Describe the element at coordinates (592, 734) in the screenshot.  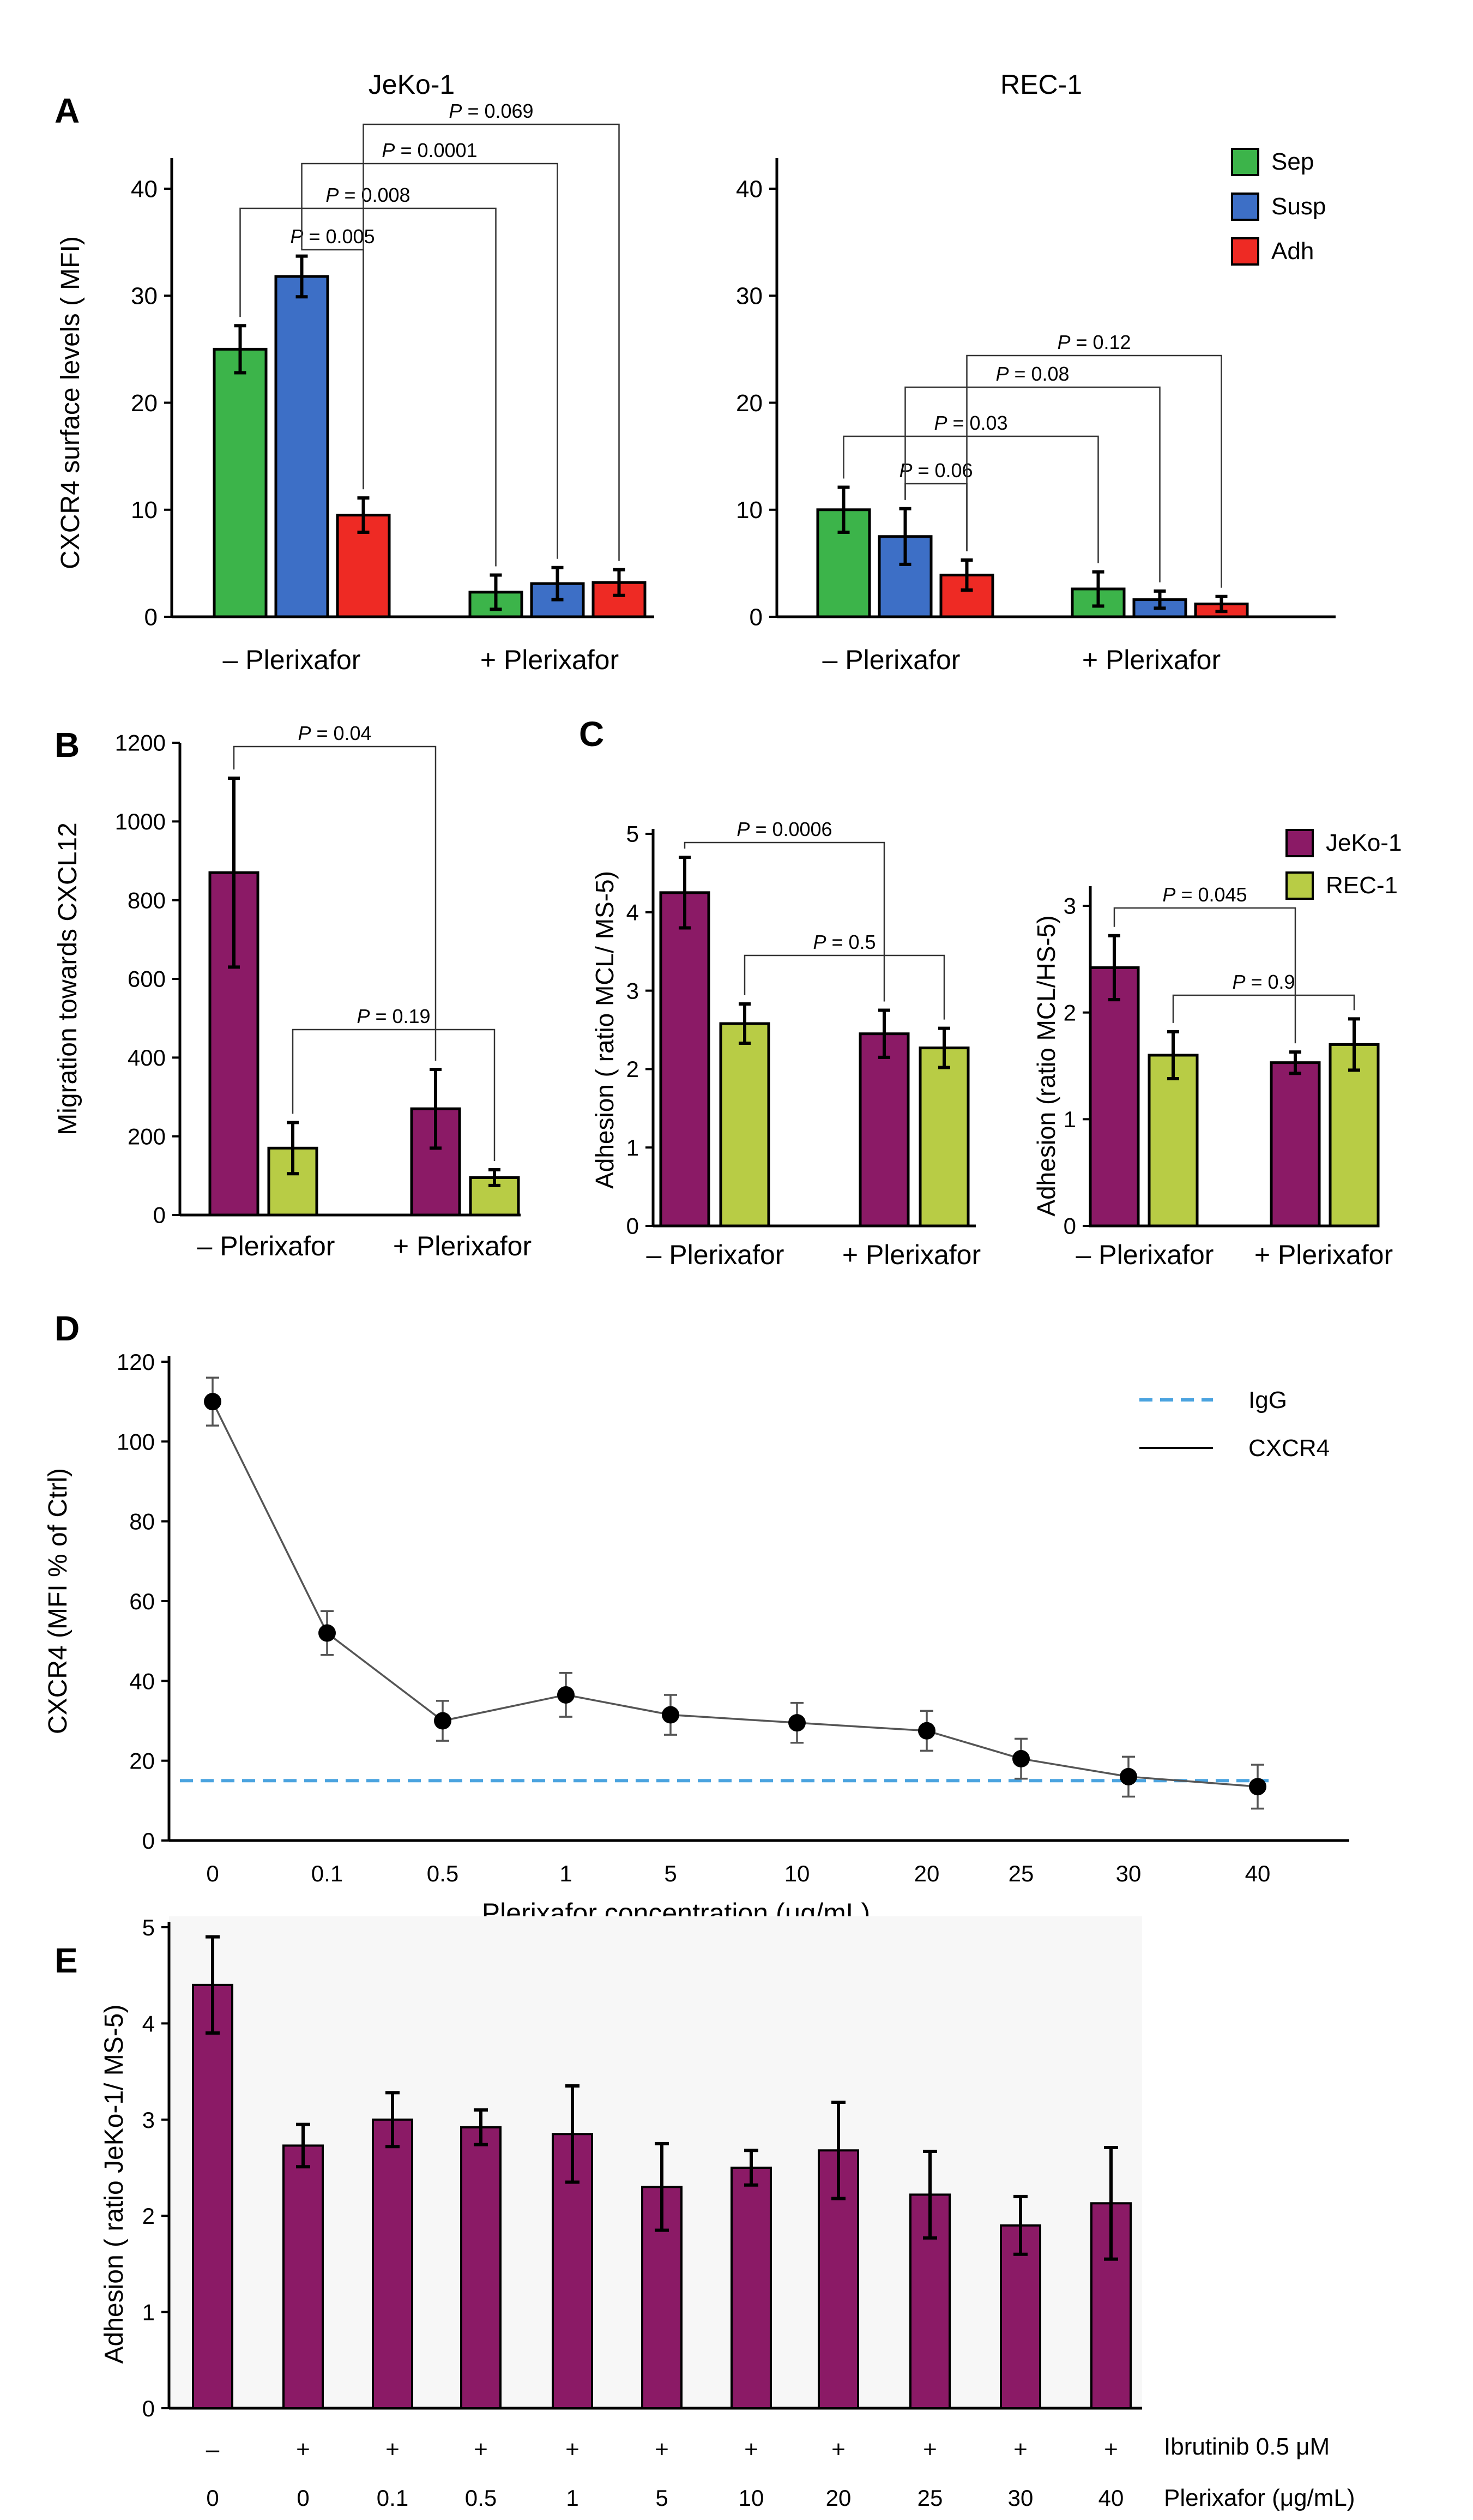
I see `panel-letter: C` at that location.